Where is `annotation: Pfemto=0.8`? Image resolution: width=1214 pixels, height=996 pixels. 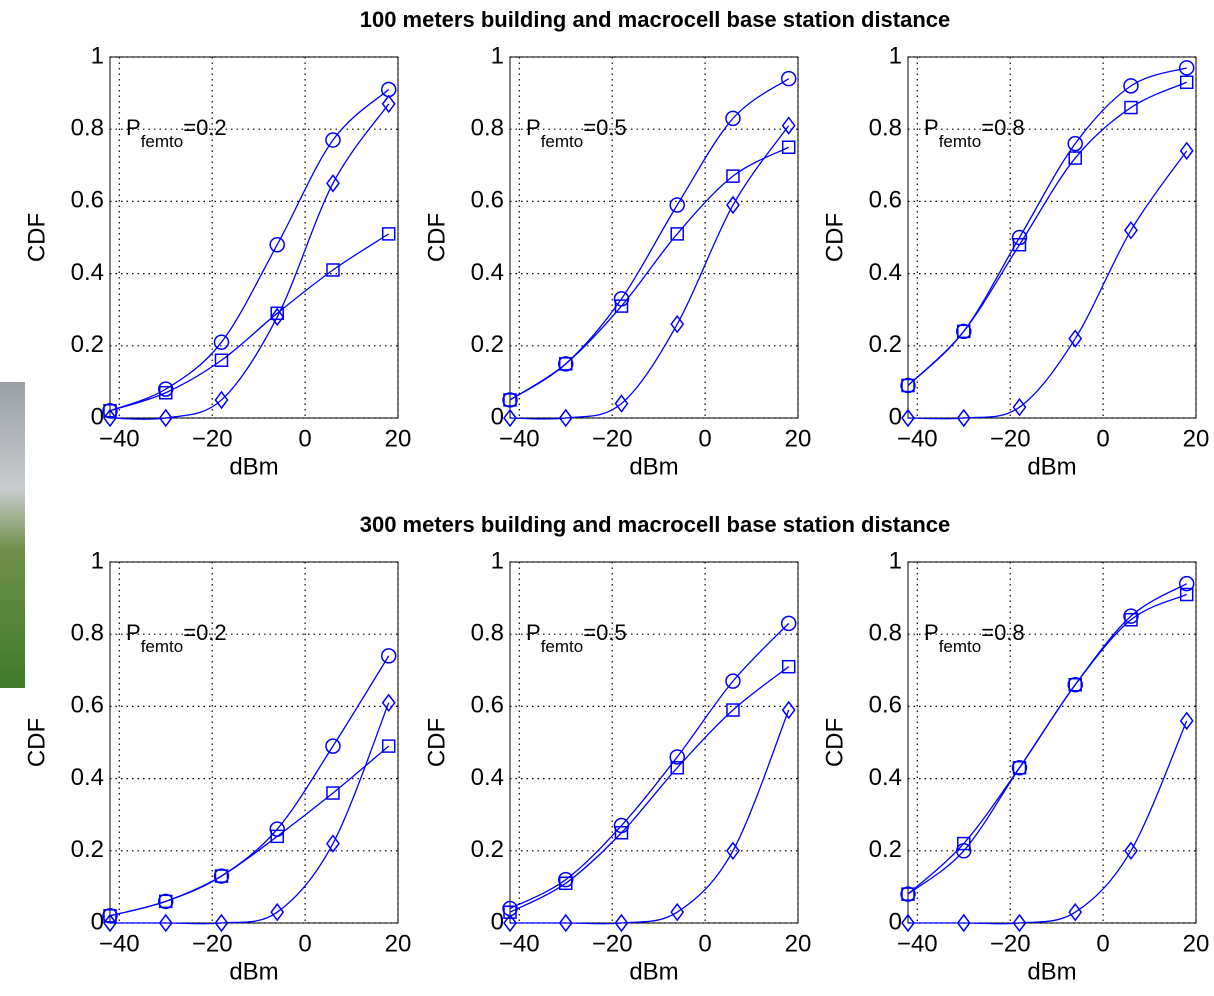
annotation: Pfemto=0.8 is located at coordinates (974, 133).